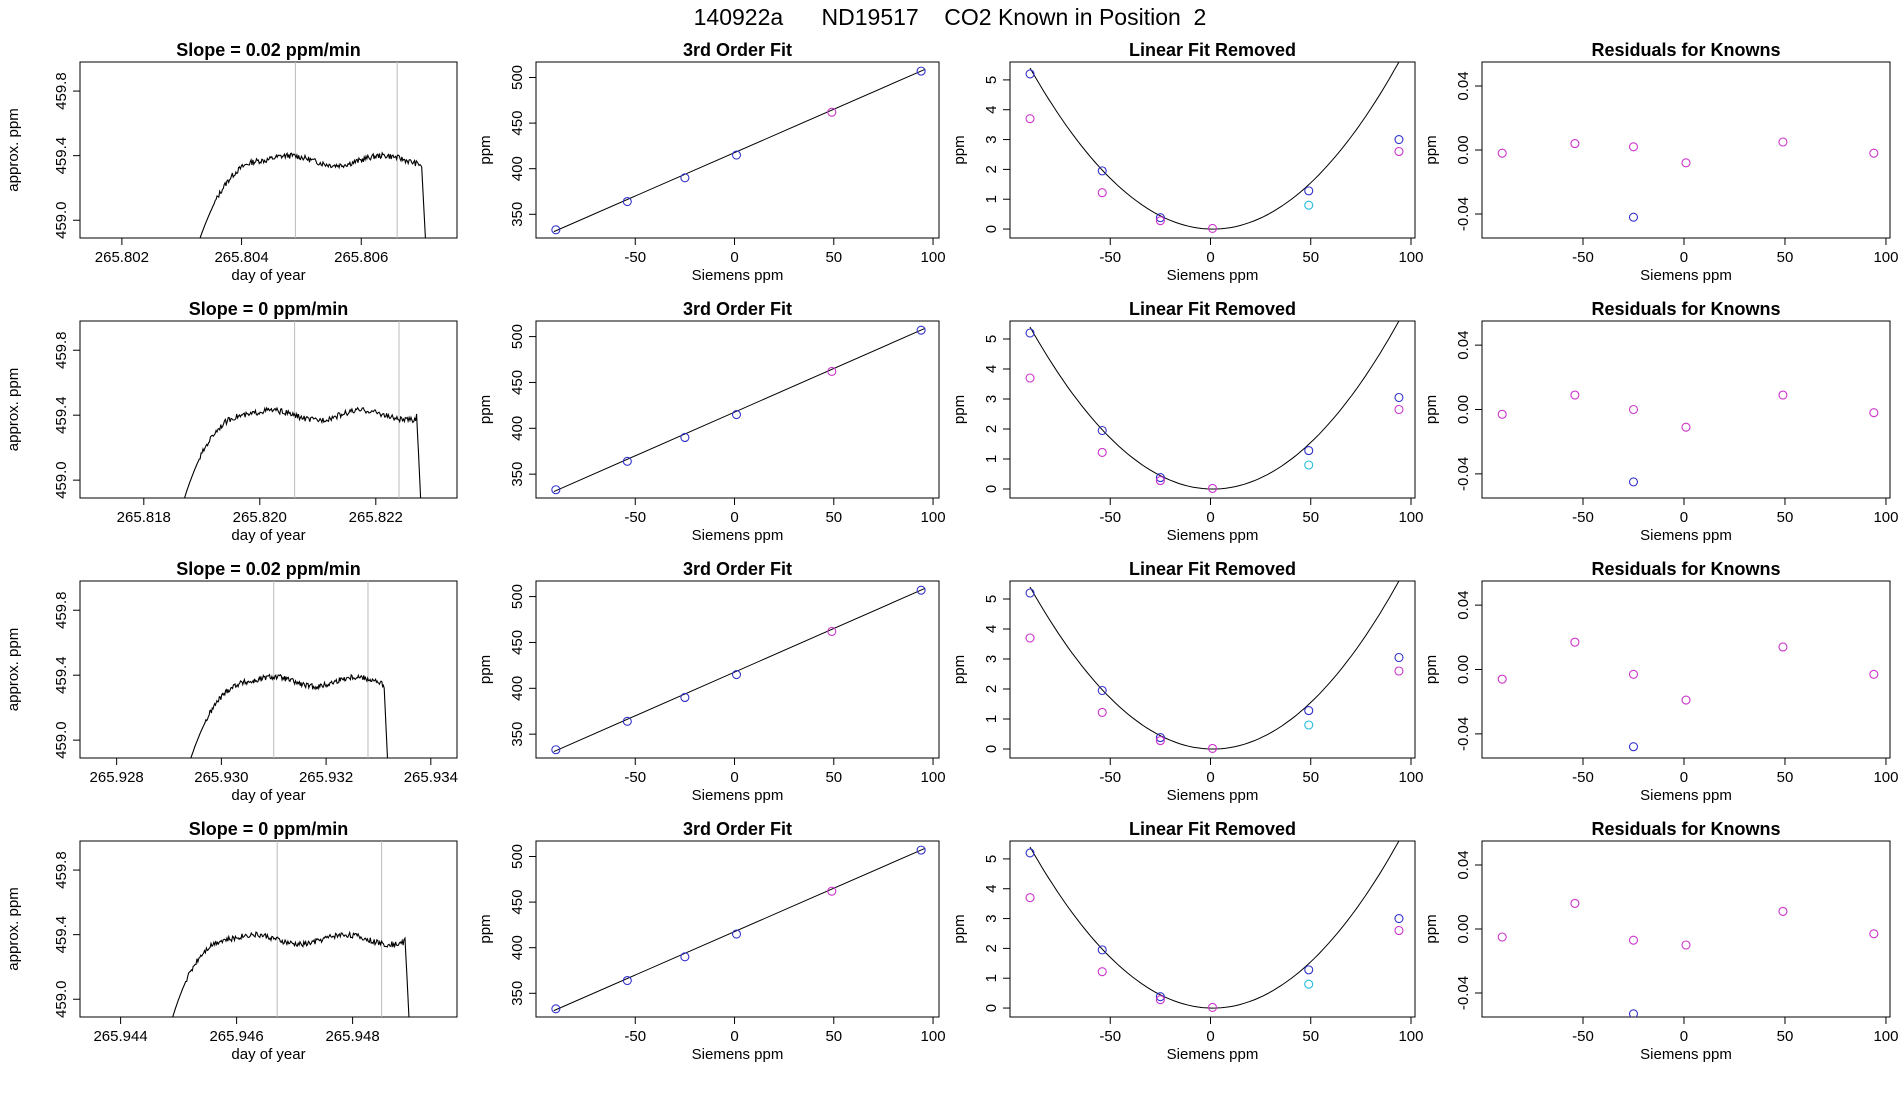 This screenshot has height=1100, width=1900. What do you see at coordinates (1212, 309) in the screenshot?
I see `chart-title: Linear Fit Removed` at bounding box center [1212, 309].